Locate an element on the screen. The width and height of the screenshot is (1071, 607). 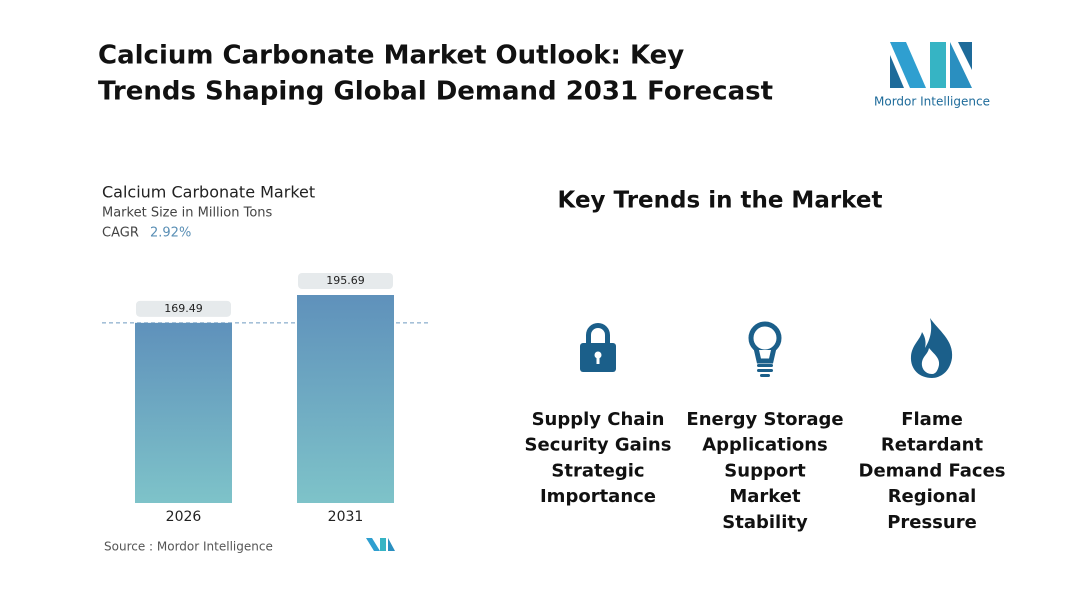
trend-text: Regional is located at coordinates (932, 496).